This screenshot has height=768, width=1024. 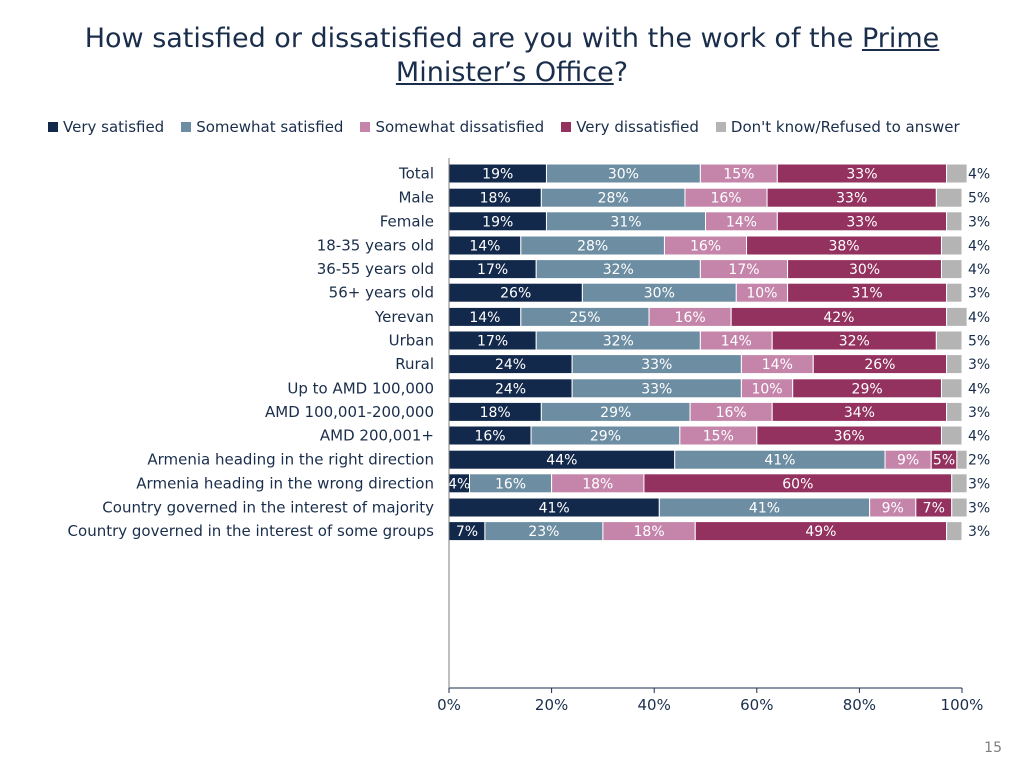 I want to click on legend-item: Somewhat satisfied, so click(x=262, y=127).